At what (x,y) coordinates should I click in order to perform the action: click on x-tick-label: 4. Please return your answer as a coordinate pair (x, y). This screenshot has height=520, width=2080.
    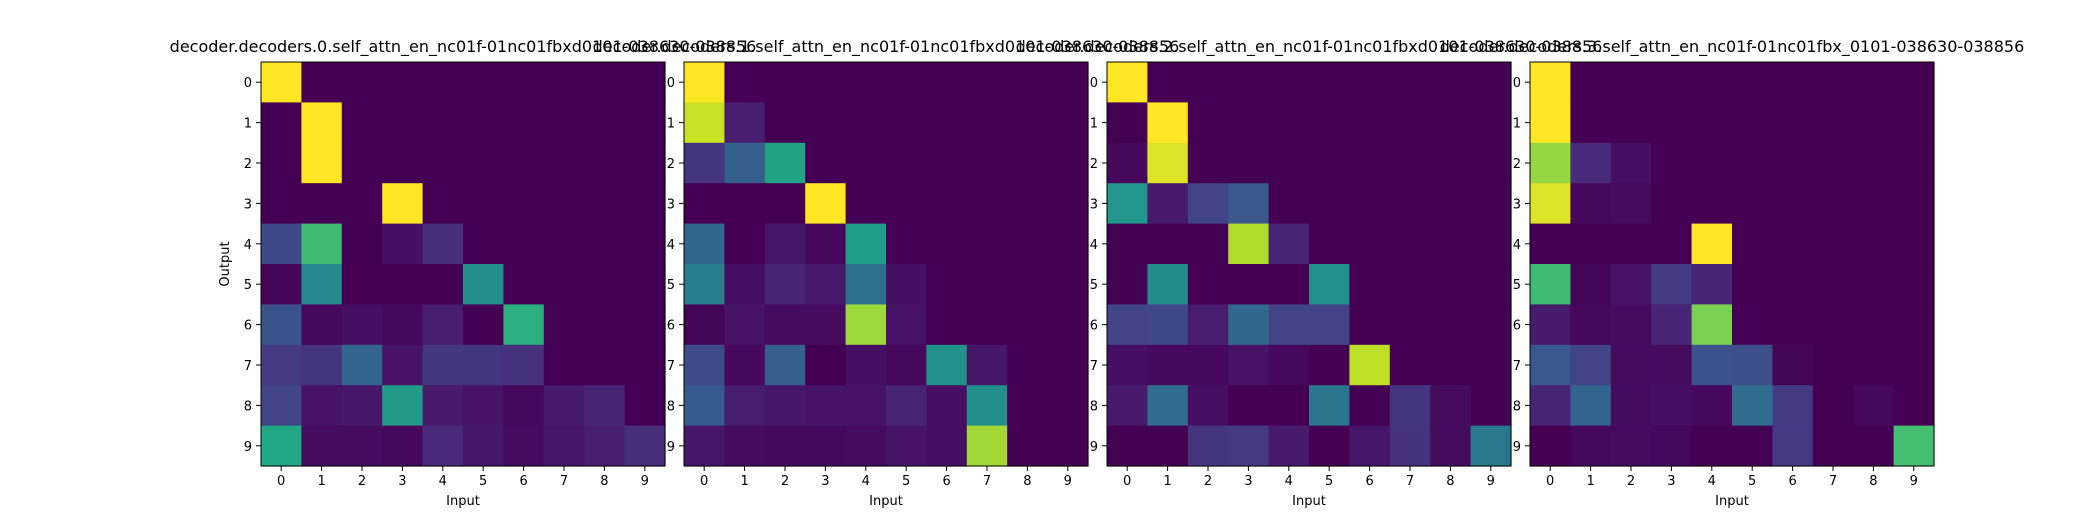
    Looking at the image, I should click on (866, 481).